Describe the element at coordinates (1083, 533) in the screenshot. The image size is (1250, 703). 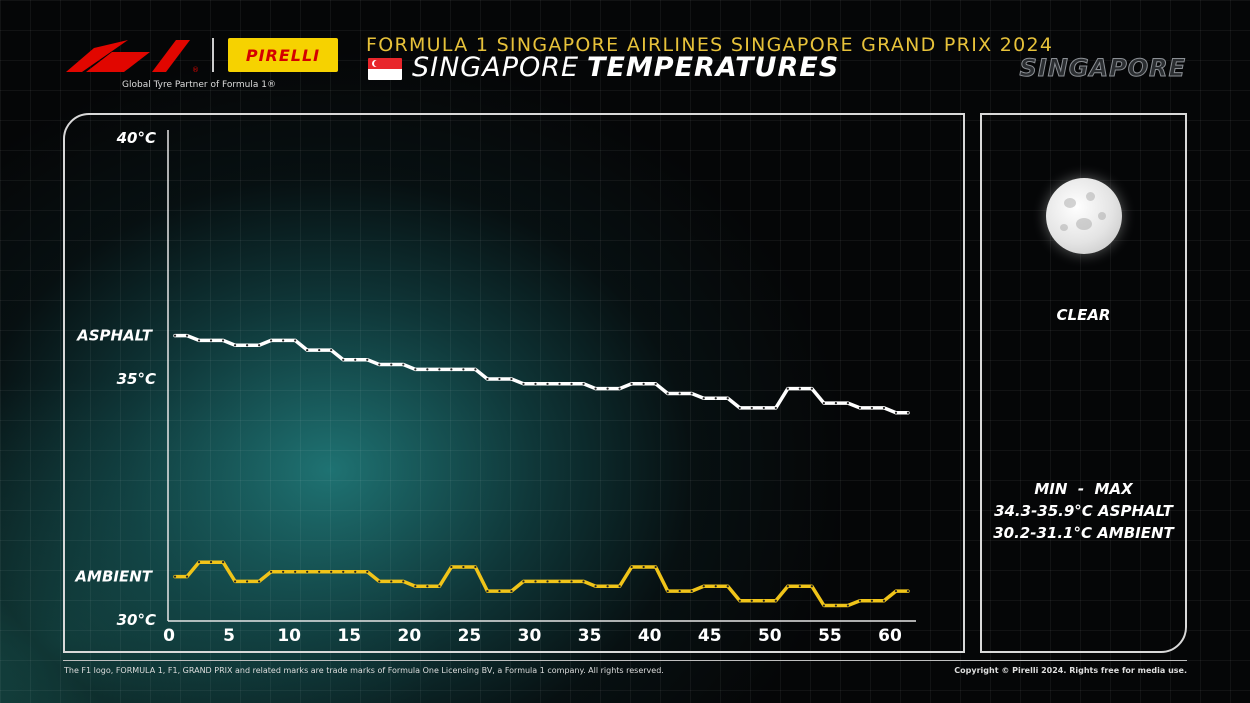
I see `ambient-range: 30.2-31.1°C AMBIENT` at that location.